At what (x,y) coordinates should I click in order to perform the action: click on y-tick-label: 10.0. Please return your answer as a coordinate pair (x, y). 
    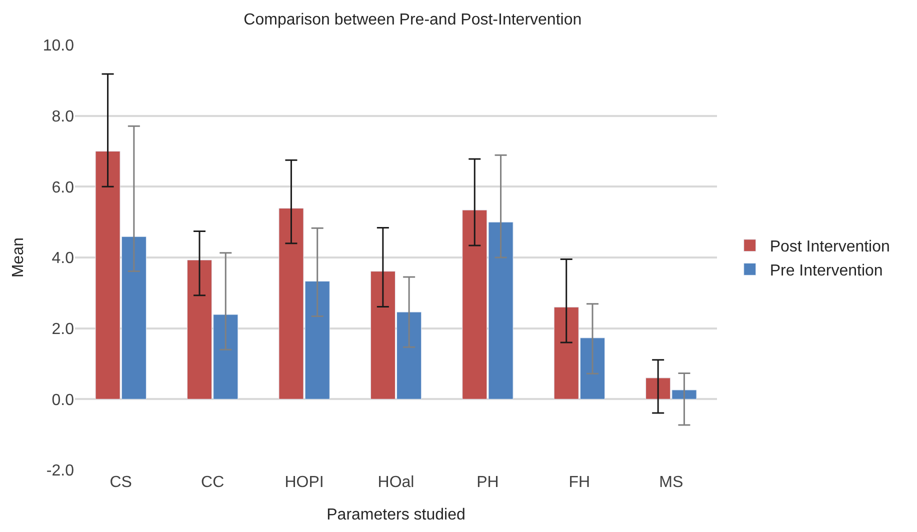
    Looking at the image, I should click on (58, 46).